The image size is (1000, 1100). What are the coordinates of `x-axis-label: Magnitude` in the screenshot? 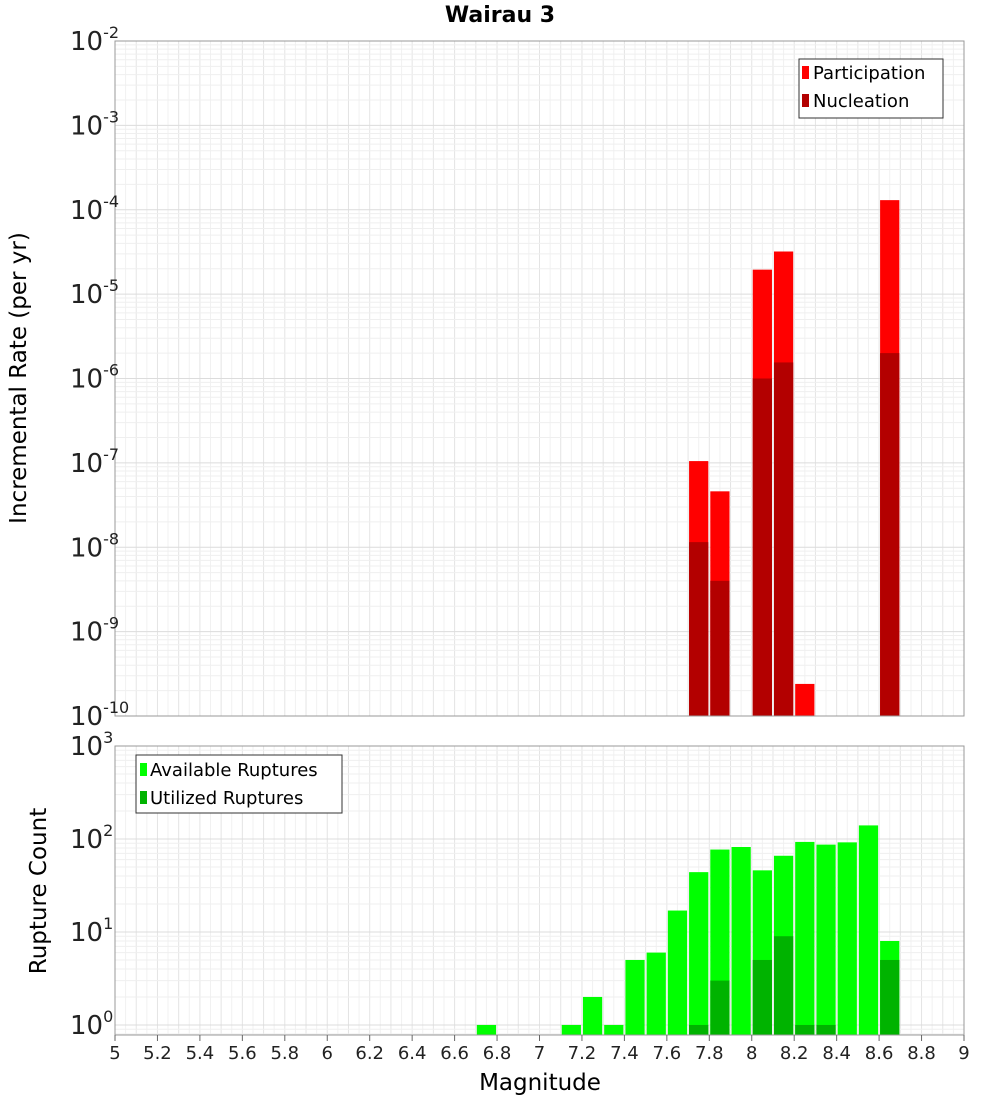 It's located at (540, 1083).